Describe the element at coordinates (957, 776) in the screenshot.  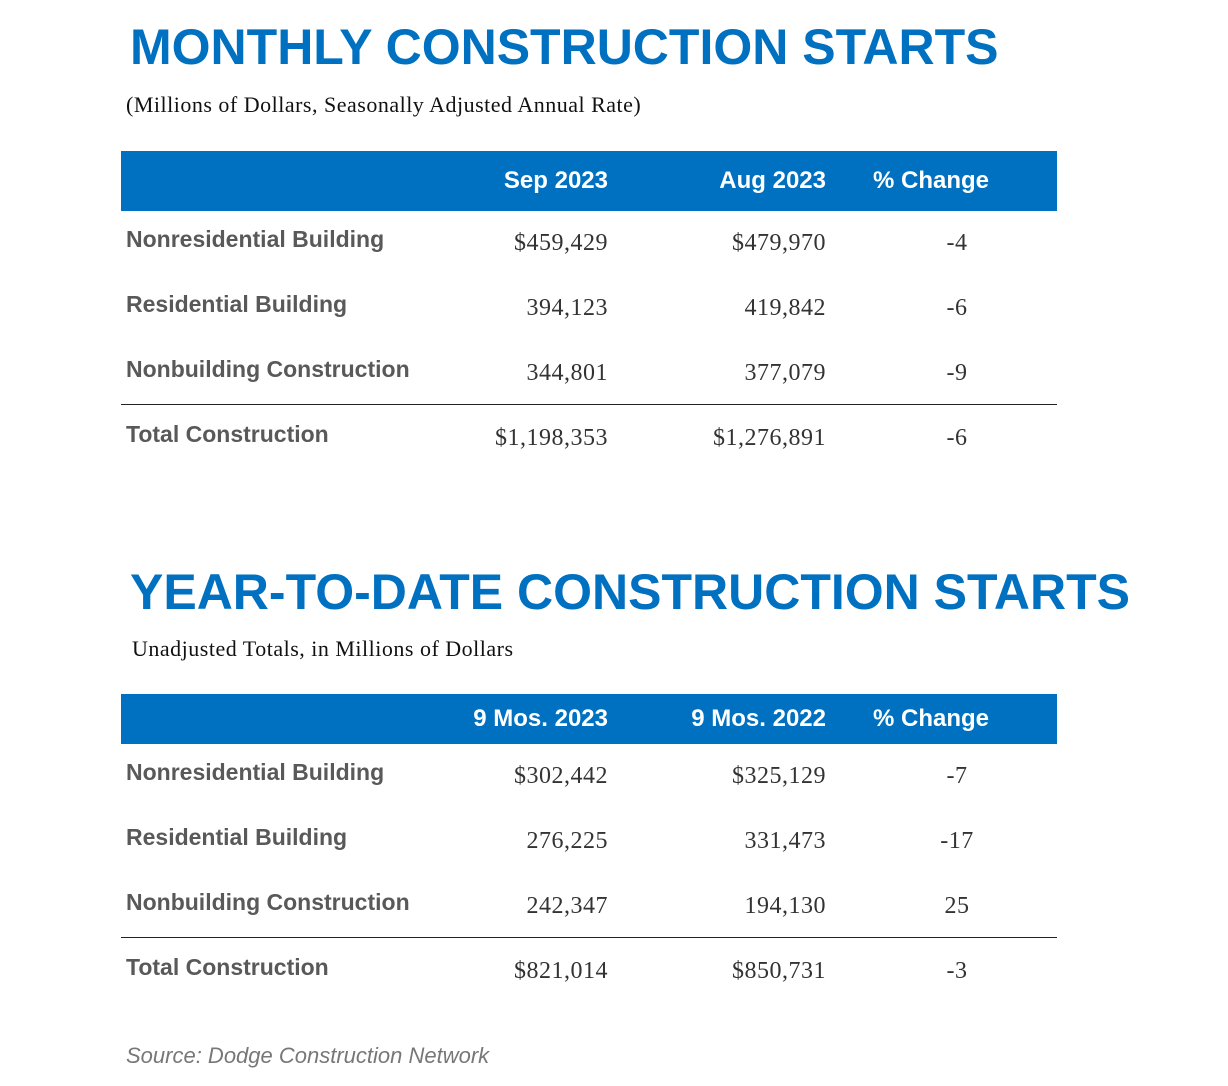
I see `cell: -7` at that location.